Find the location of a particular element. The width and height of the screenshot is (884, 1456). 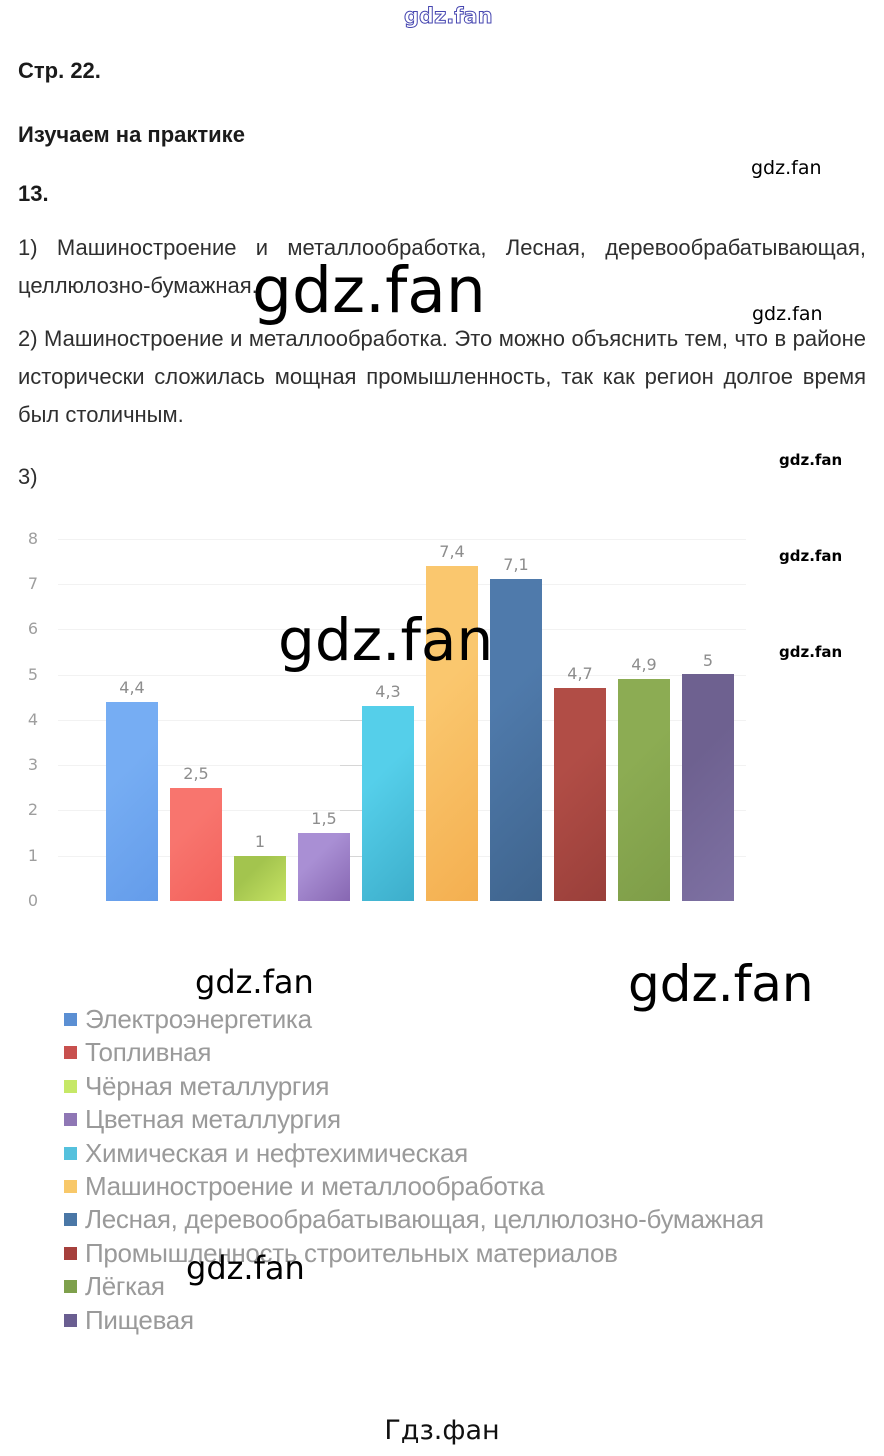

legend-item: Химическая и нефтехимическая is located at coordinates (266, 1153).